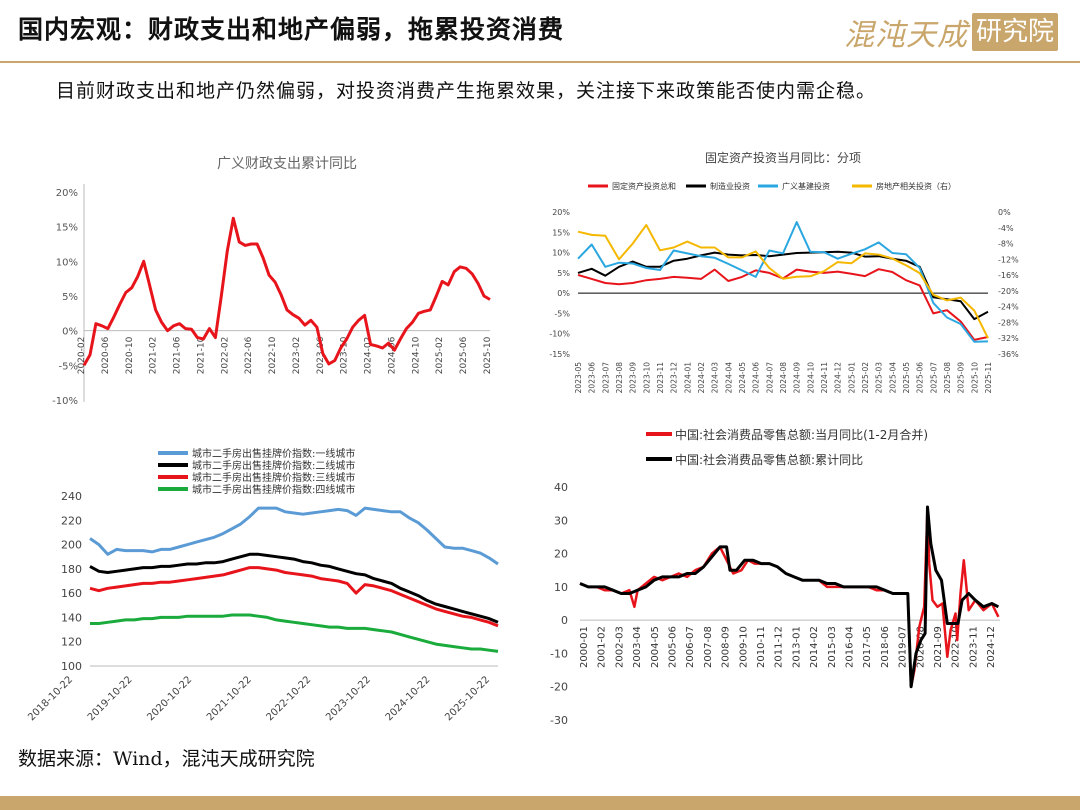 The width and height of the screenshot is (1080, 810). Describe the element at coordinates (71, 496) in the screenshot. I see `y-tick-label: 240` at that location.